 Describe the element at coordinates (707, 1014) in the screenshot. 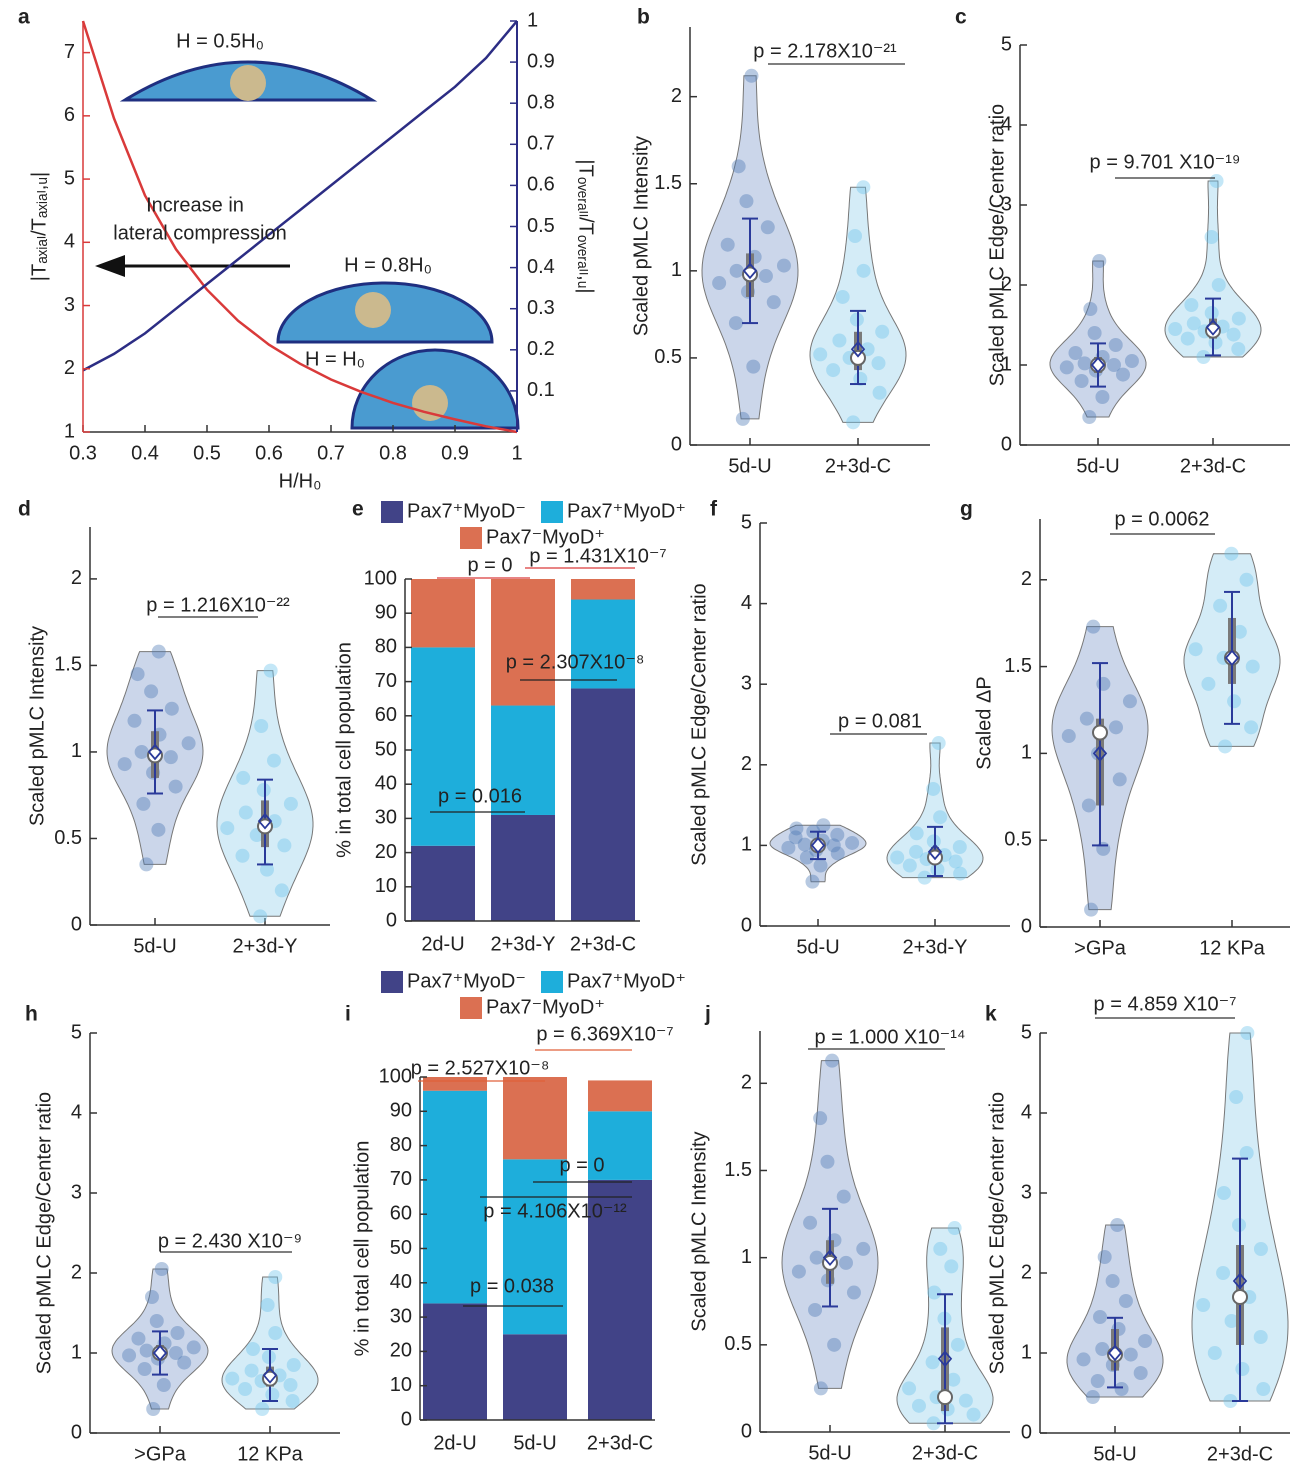

I see `panel-label: j` at that location.